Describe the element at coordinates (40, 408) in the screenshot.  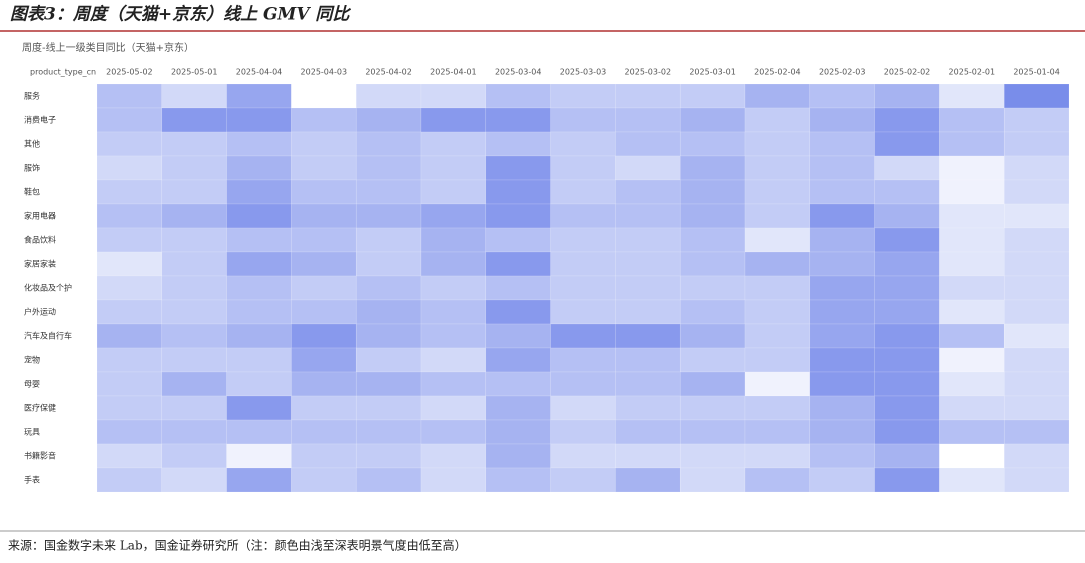
I see `y-tick-label: 医疗保健` at that location.